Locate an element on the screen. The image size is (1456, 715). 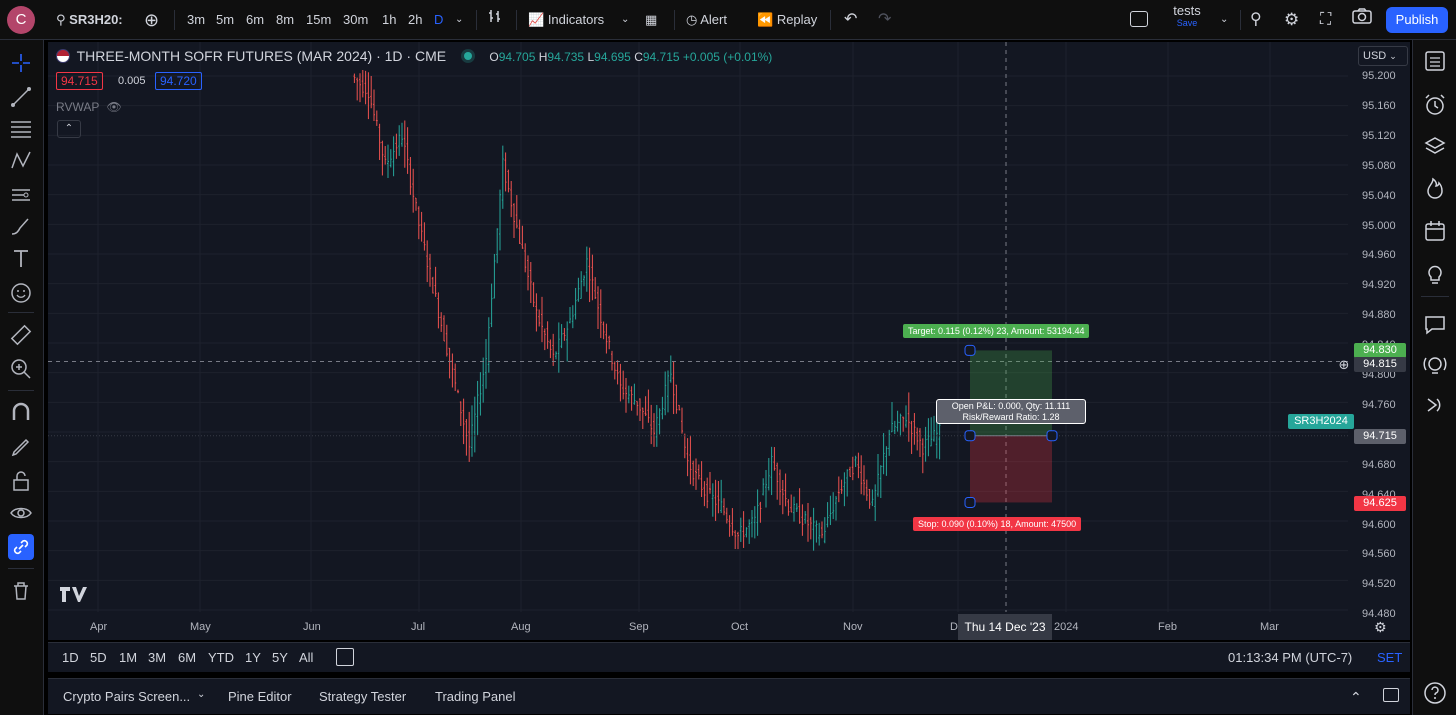
price-tick: 94.920 is located at coordinates (1379, 285).